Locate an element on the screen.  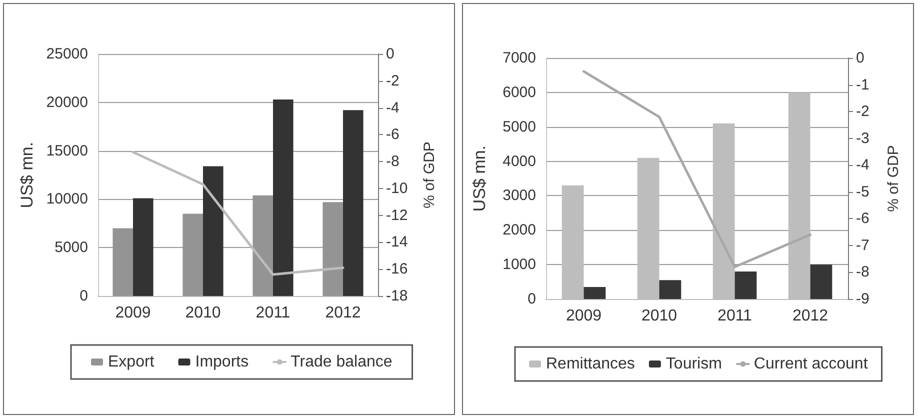
y-tick-label: 15000 is located at coordinates (67, 151).